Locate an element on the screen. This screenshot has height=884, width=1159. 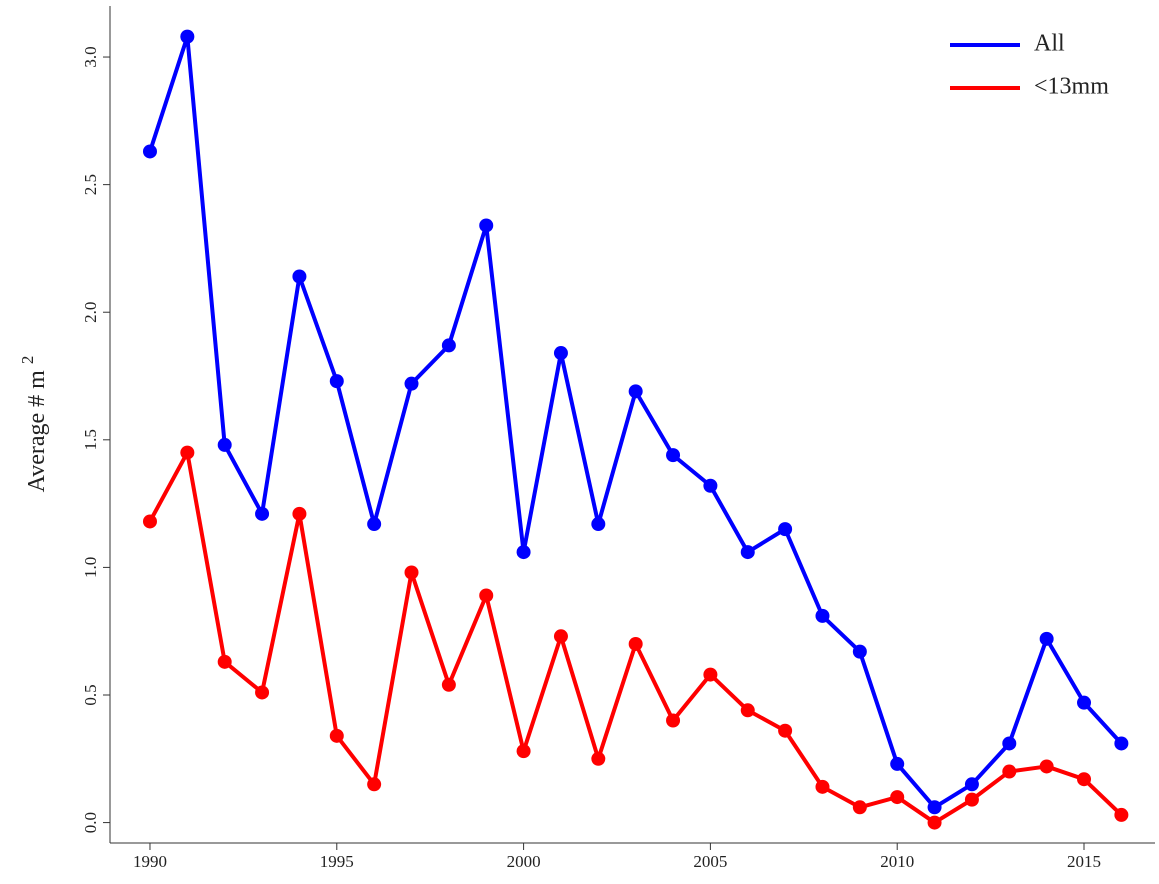
y-axis-label-text: Average # m is located at coordinates (37, 431).